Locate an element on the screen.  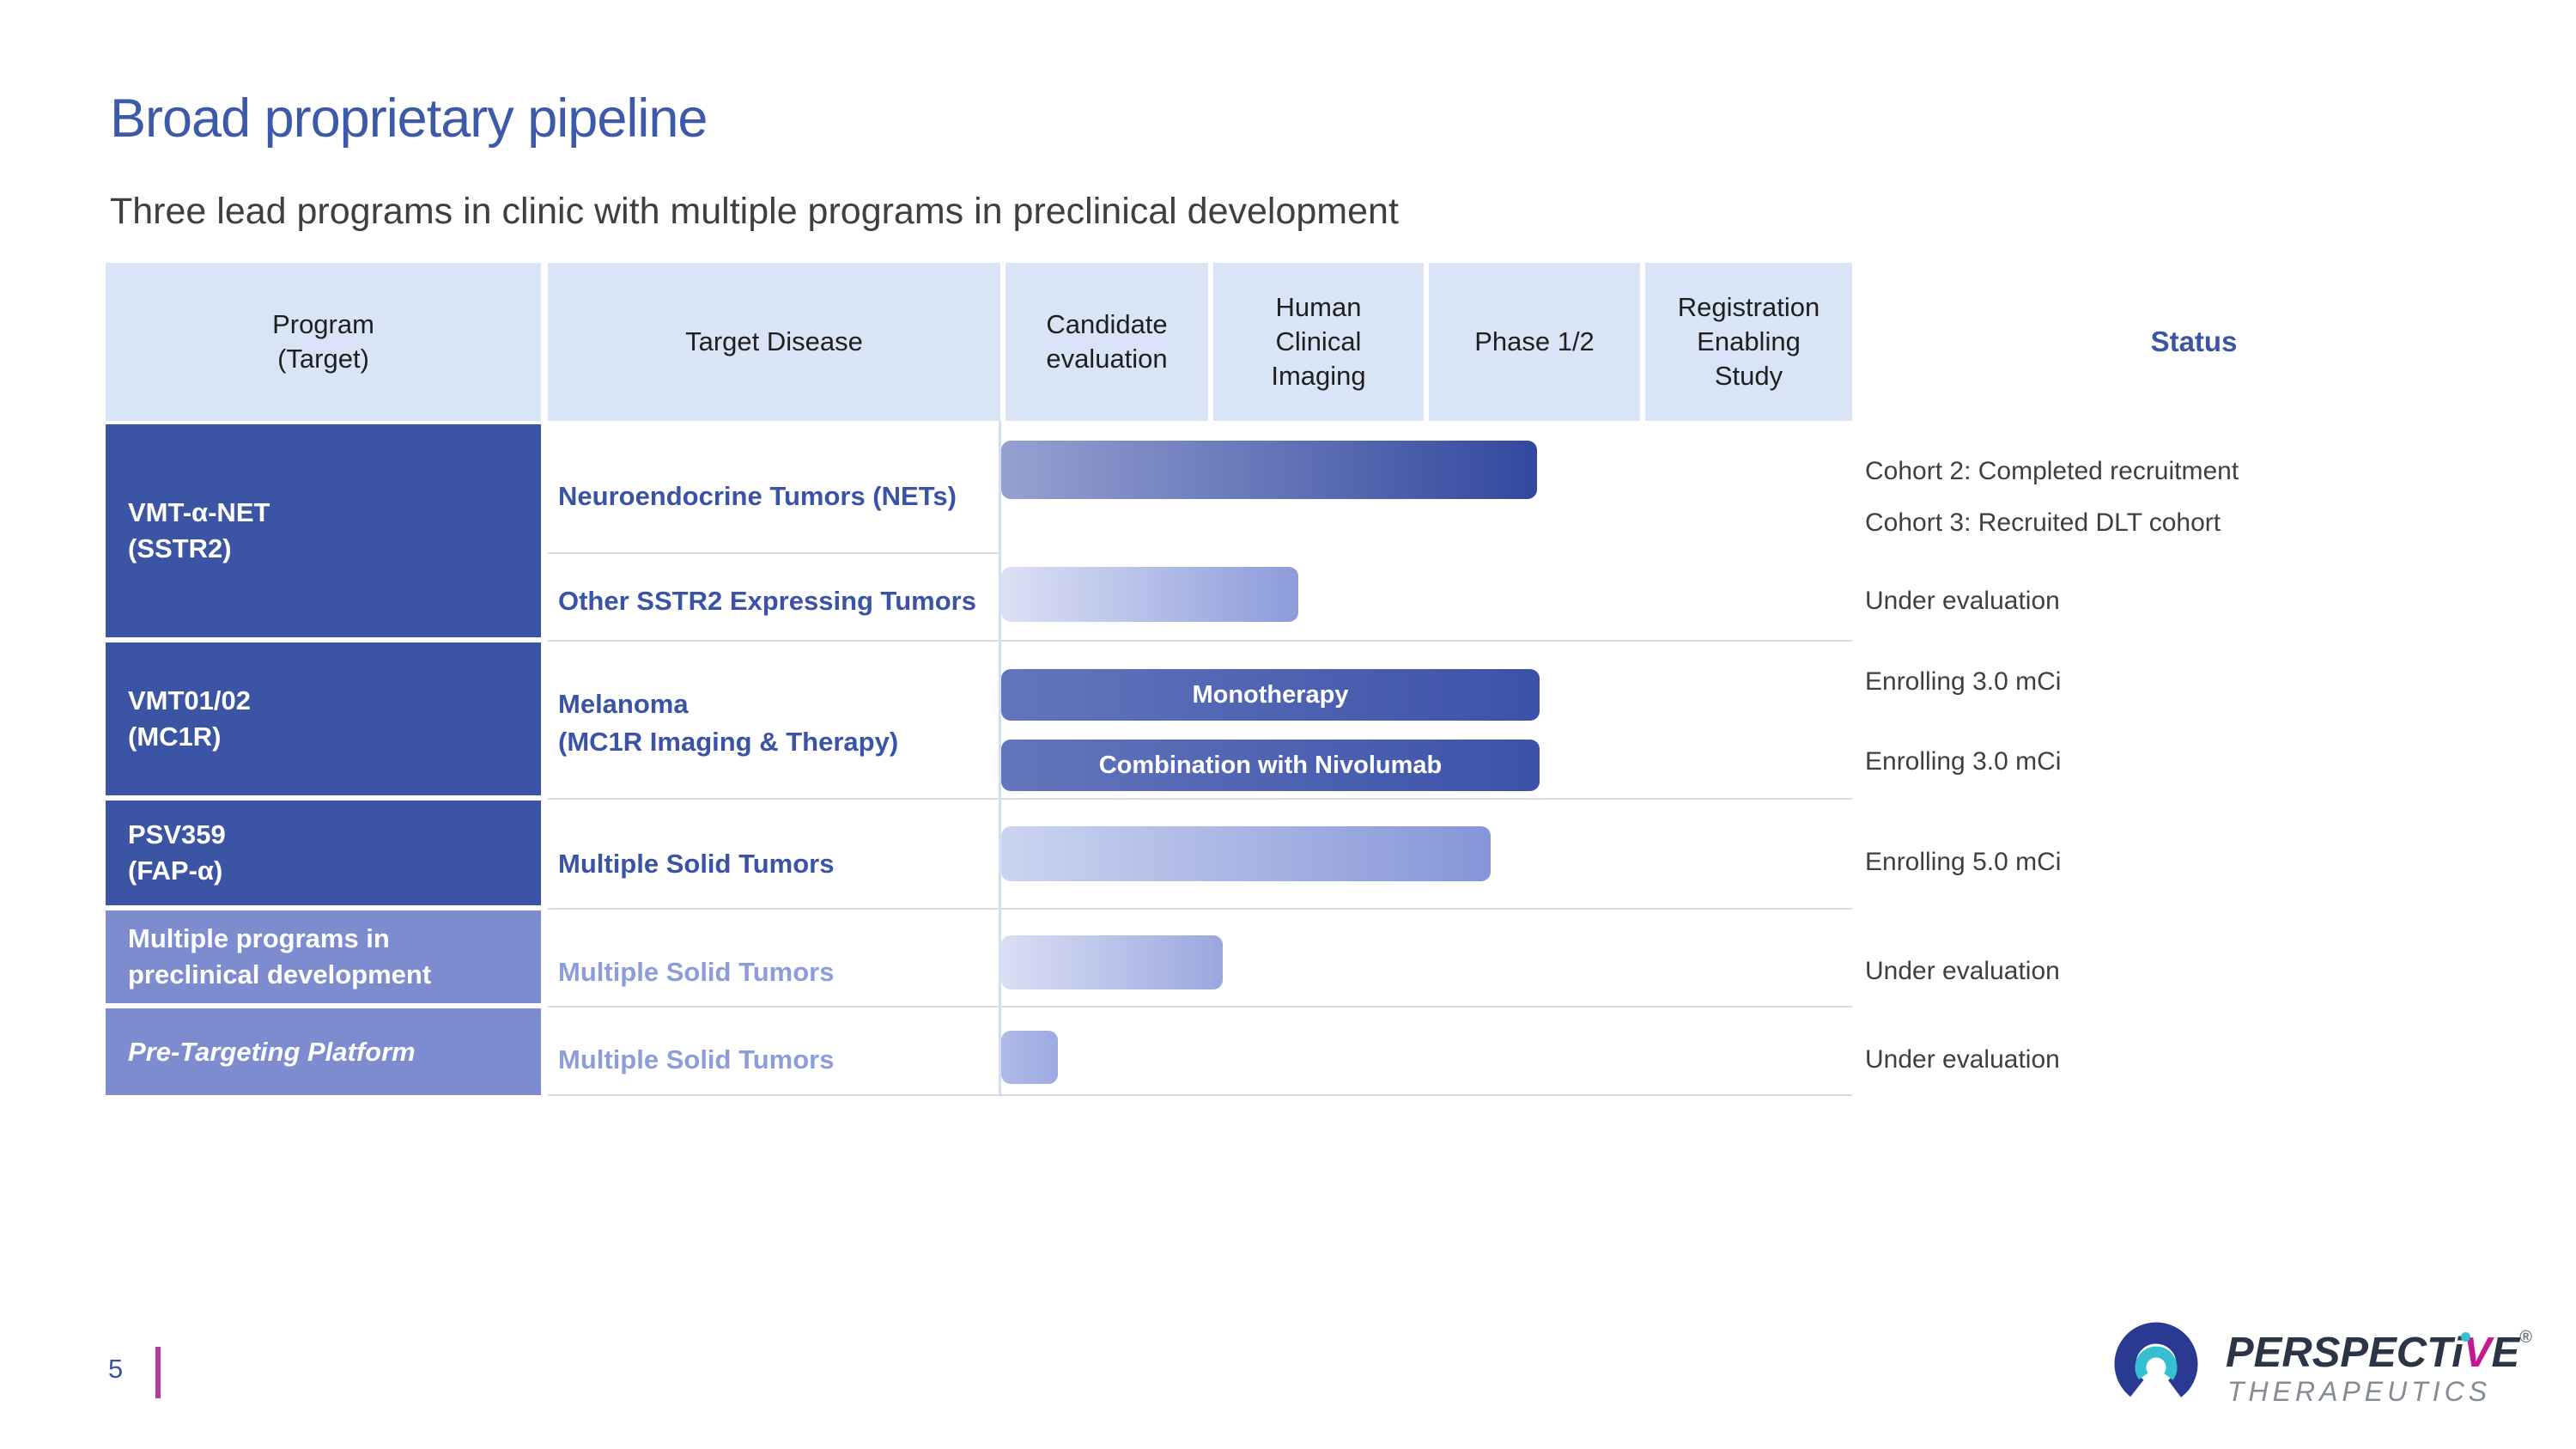
program-cell-pre-targeting-platform: Pre-Targeting Platform is located at coordinates (323, 1051).